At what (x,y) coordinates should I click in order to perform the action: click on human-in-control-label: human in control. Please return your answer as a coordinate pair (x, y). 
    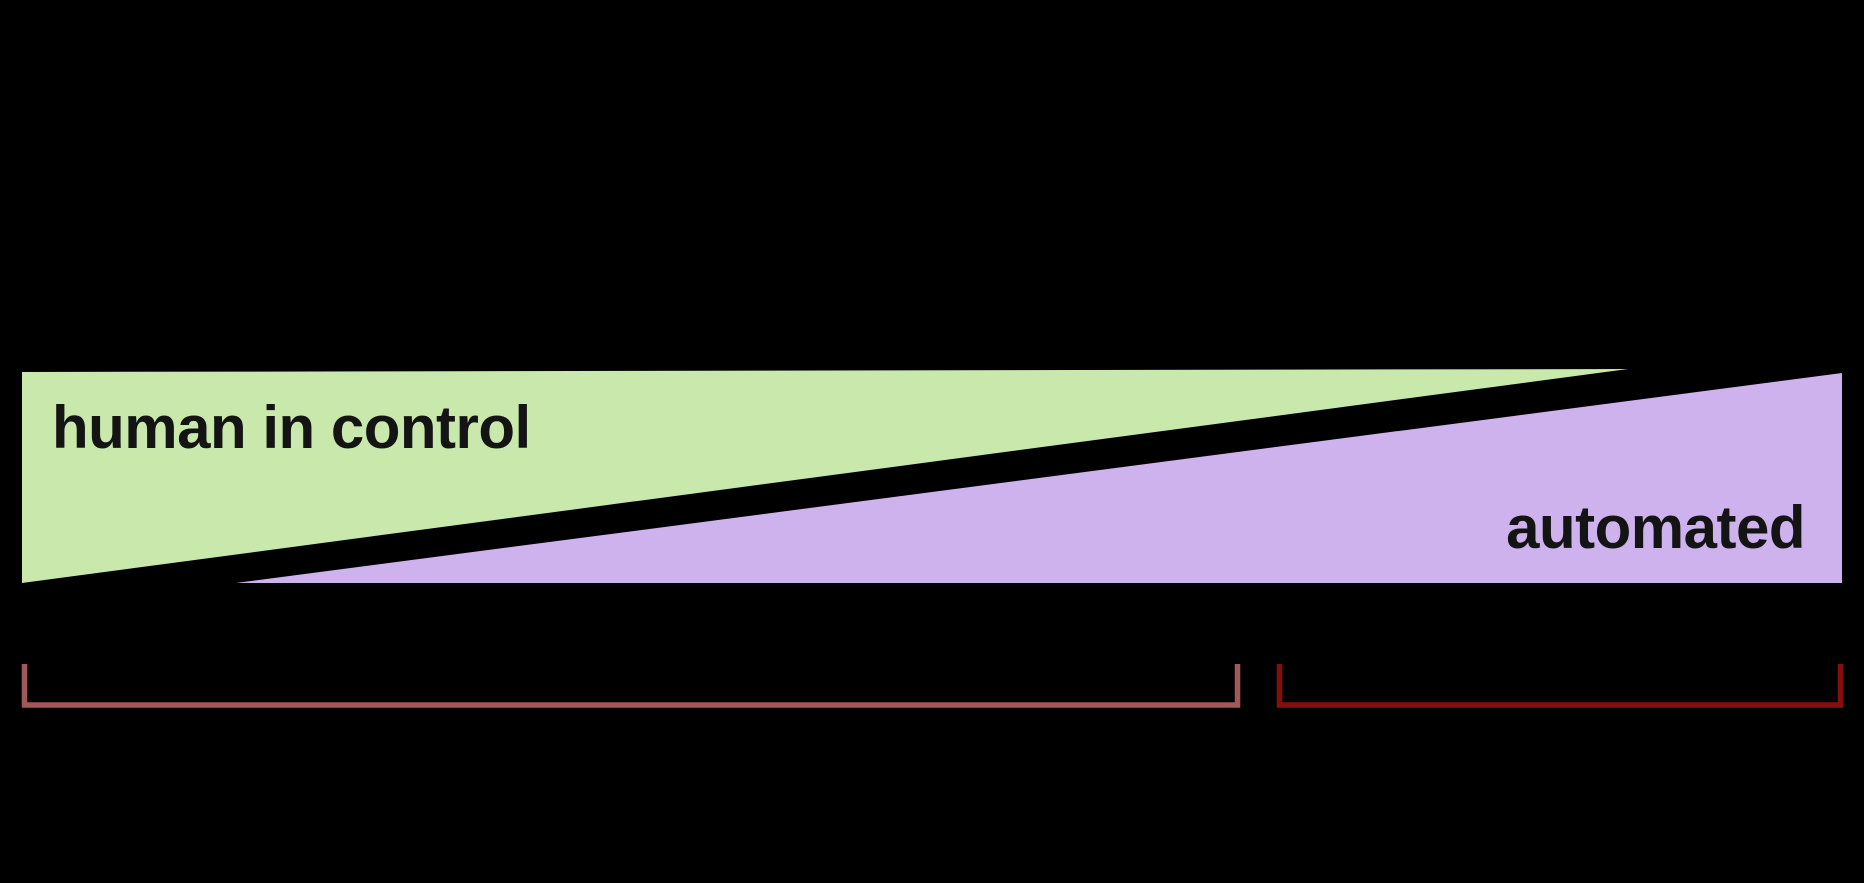
    Looking at the image, I should click on (291, 427).